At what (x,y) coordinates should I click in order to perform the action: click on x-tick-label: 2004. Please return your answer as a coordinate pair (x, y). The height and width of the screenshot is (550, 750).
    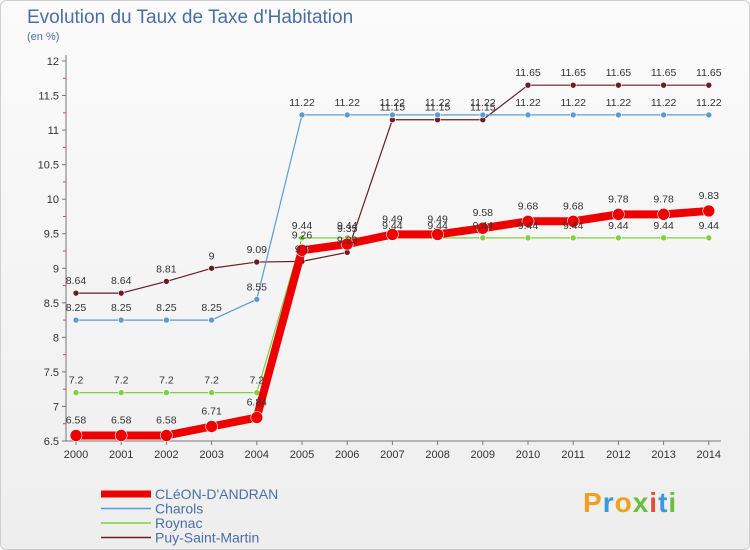
    Looking at the image, I should click on (257, 455).